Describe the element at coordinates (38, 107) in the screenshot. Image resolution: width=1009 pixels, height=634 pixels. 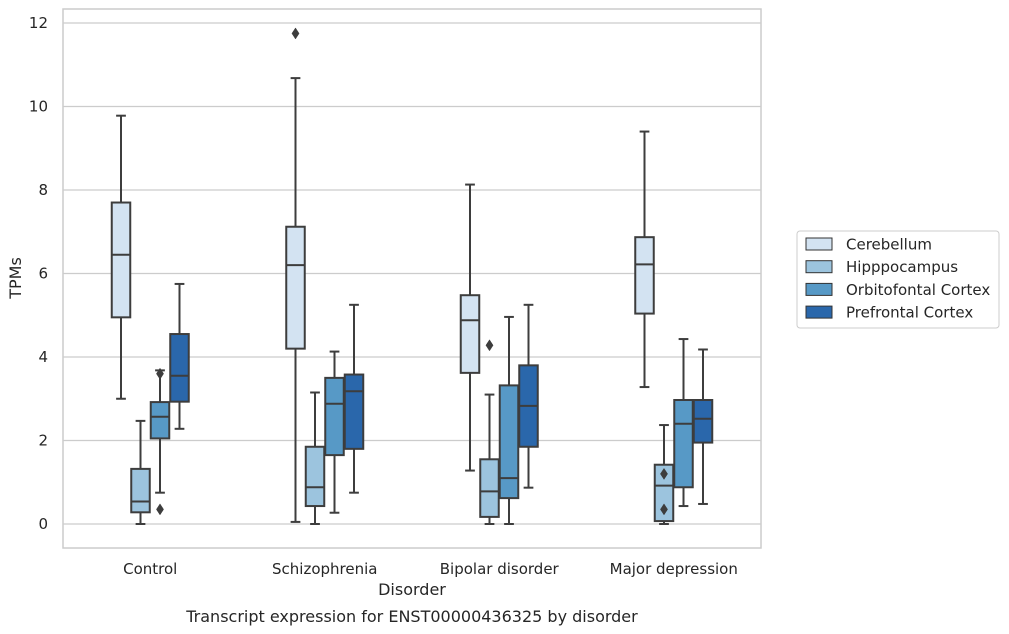
I see `y-tick-label: 10` at that location.